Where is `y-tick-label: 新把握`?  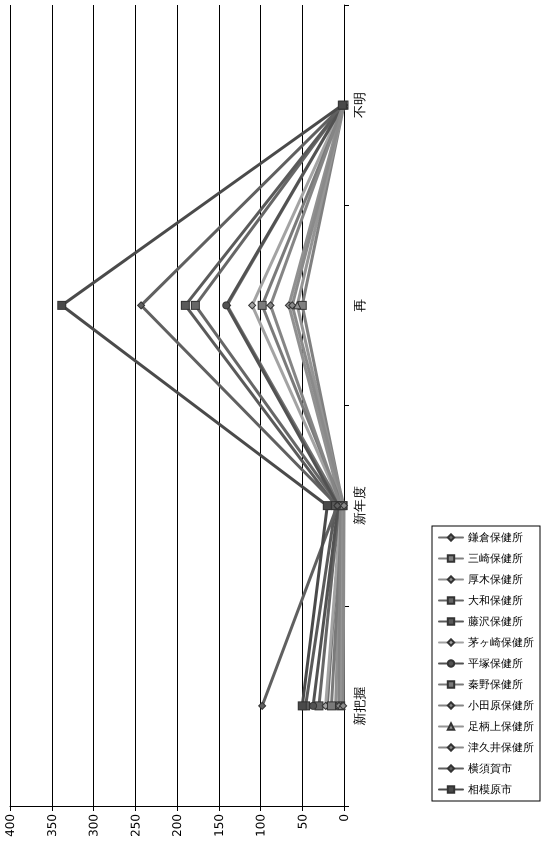
y-tick-label: 新把握 is located at coordinates (360, 706).